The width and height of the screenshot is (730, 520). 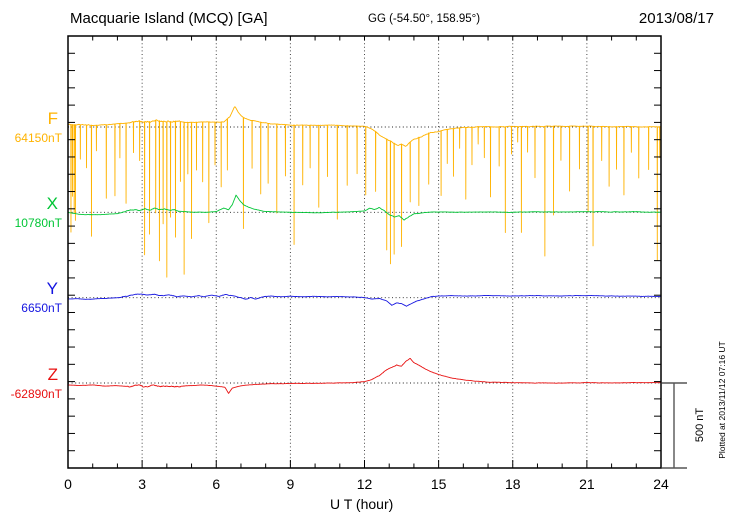 I want to click on channel-baseline-X: 10780nT, so click(x=38, y=223).